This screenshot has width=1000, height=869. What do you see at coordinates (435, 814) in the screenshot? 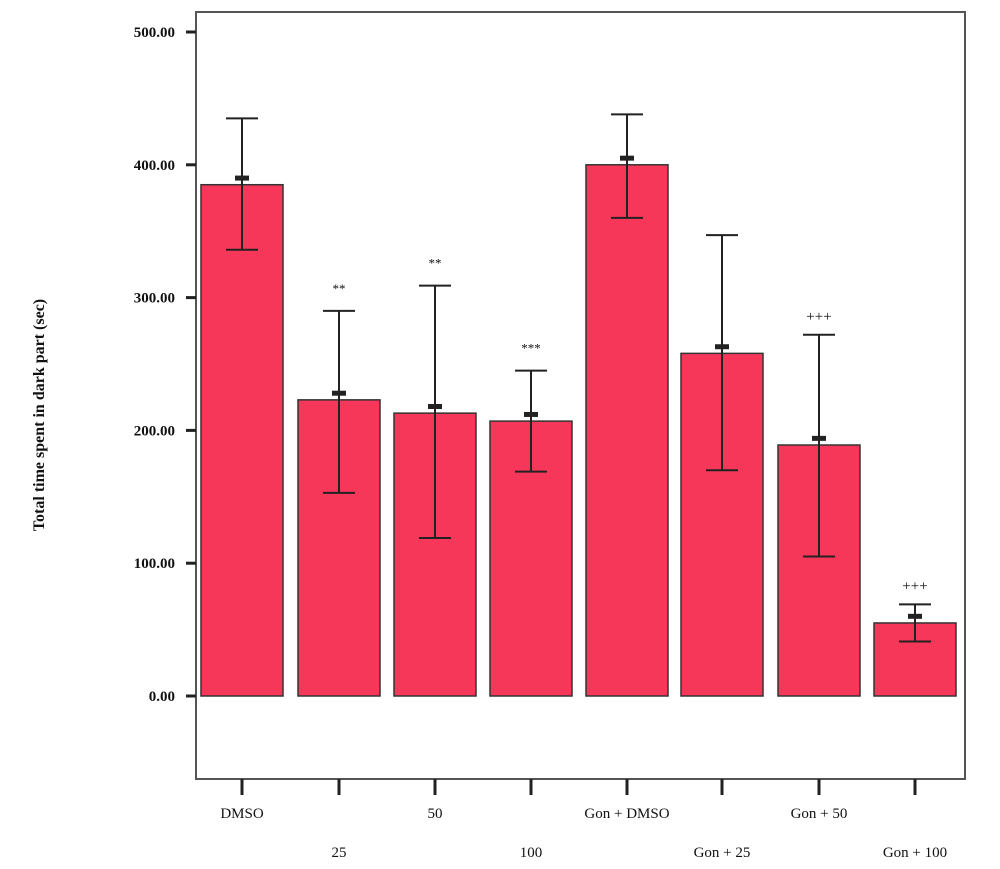
I see `x-tick-label: 50` at bounding box center [435, 814].